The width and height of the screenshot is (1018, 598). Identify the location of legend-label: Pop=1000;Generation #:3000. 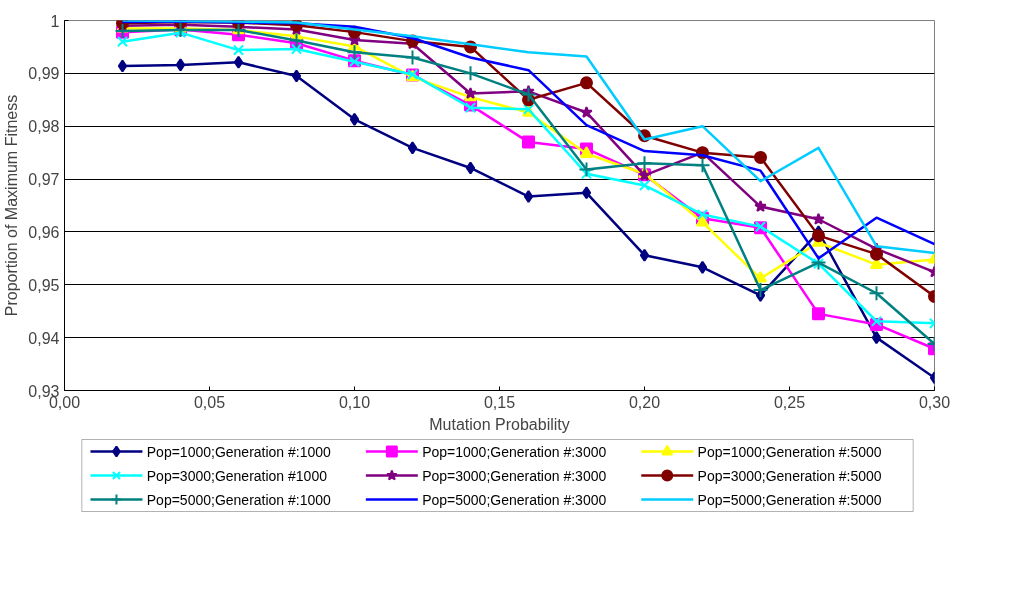
(514, 451).